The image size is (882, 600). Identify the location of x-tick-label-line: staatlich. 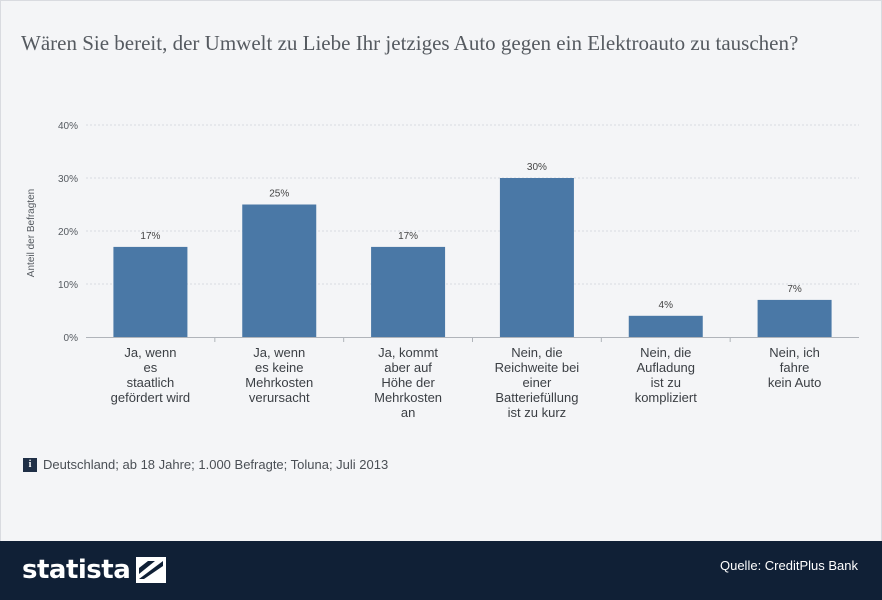
(151, 382).